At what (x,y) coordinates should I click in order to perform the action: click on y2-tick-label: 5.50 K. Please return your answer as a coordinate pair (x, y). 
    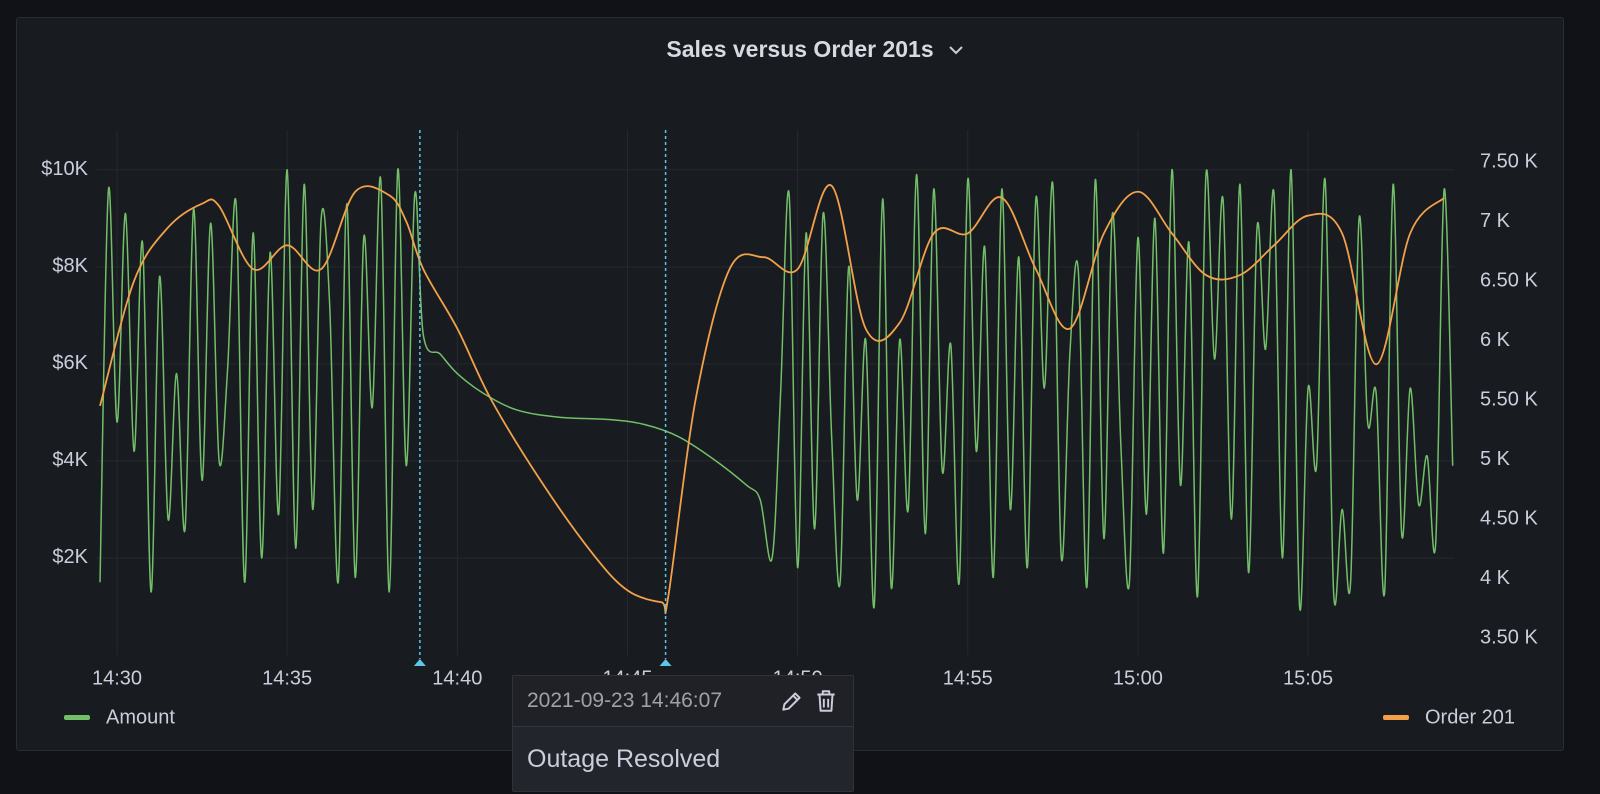
    Looking at the image, I should click on (1509, 399).